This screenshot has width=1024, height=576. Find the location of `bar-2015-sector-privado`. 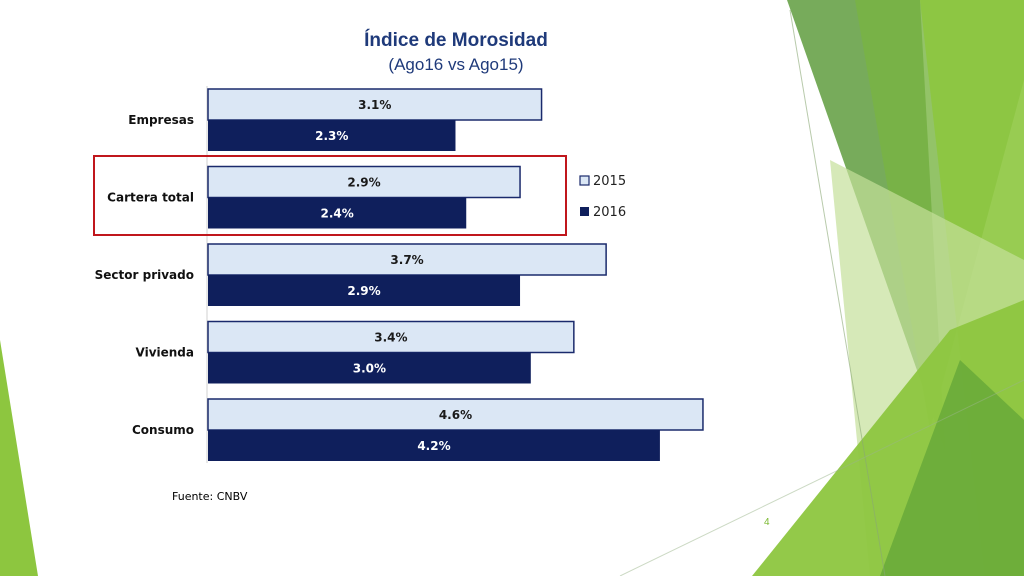

bar-2015-sector-privado is located at coordinates (407, 259).